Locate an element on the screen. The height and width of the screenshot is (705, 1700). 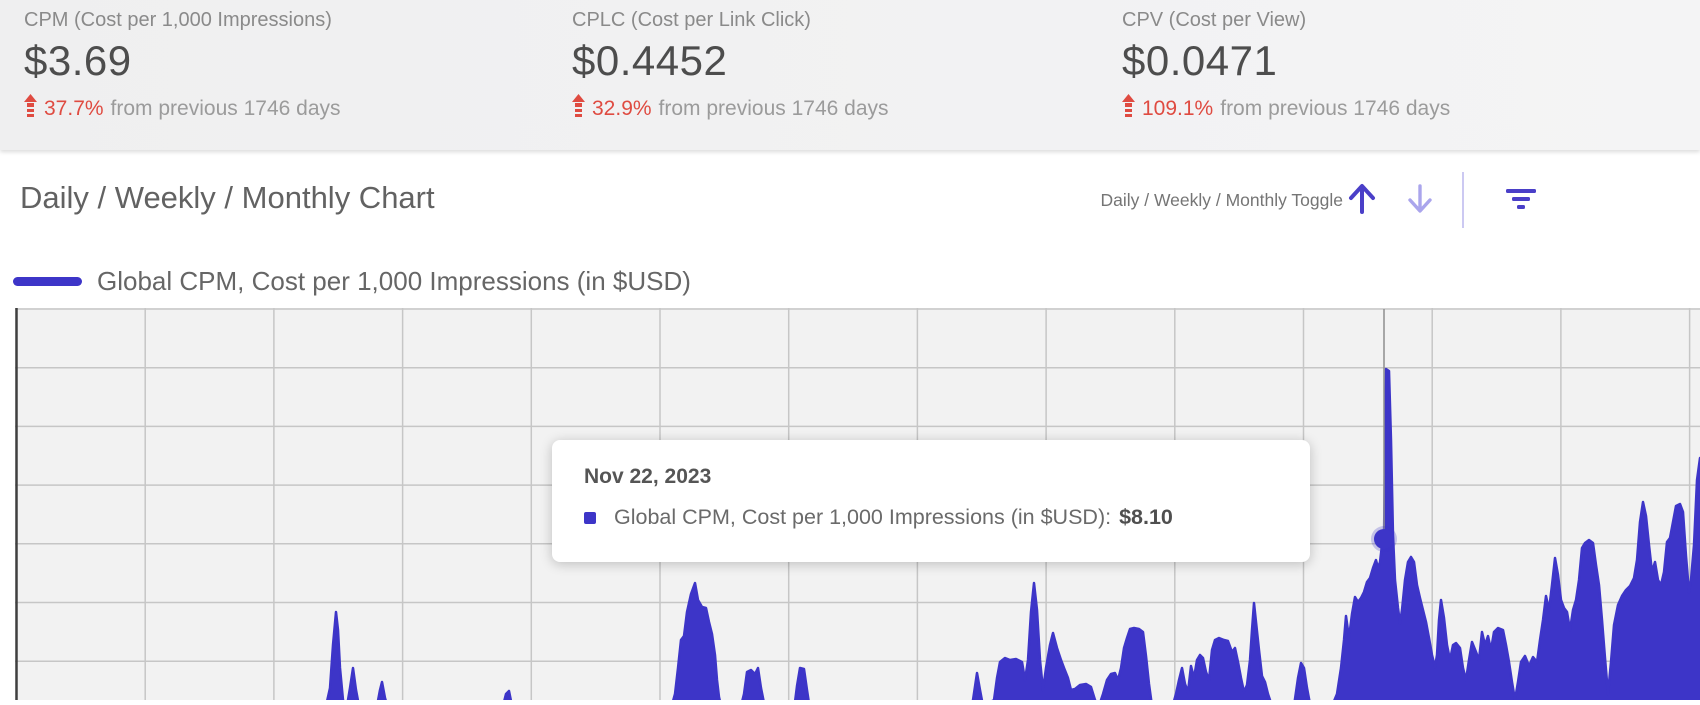
kpi-value: $0.0471 is located at coordinates (1200, 60).